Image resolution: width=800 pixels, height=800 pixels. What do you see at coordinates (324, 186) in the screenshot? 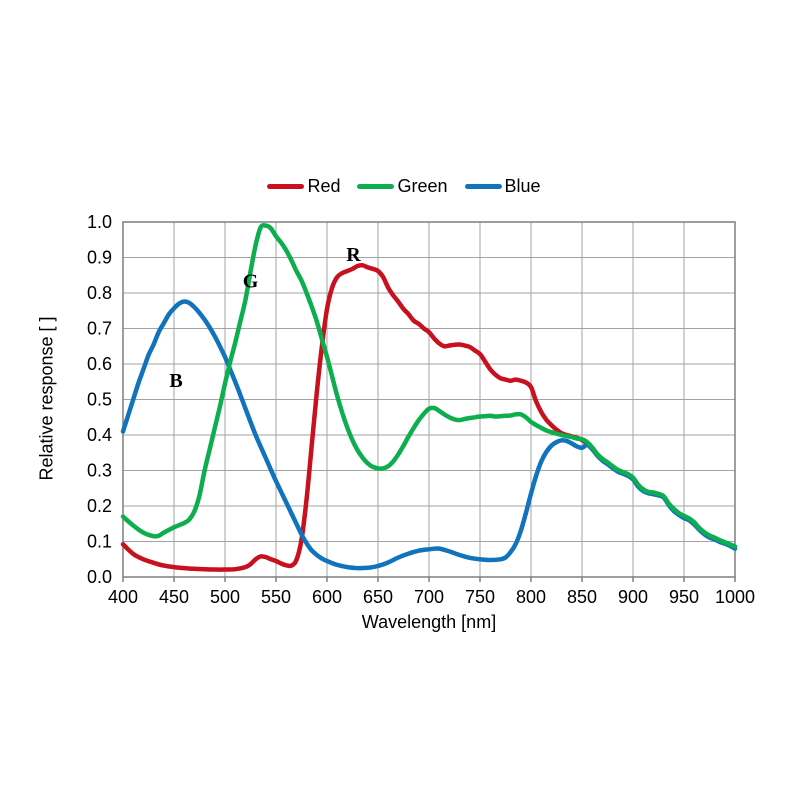
I see `legend-label: Red` at bounding box center [324, 186].